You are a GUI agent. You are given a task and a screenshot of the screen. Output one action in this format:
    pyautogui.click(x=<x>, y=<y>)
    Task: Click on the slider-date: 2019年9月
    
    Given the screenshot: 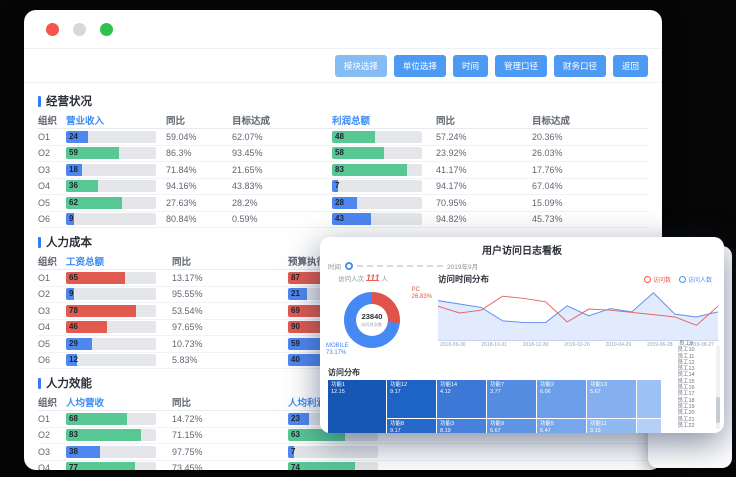 What is the action you would take?
    pyautogui.click(x=463, y=267)
    